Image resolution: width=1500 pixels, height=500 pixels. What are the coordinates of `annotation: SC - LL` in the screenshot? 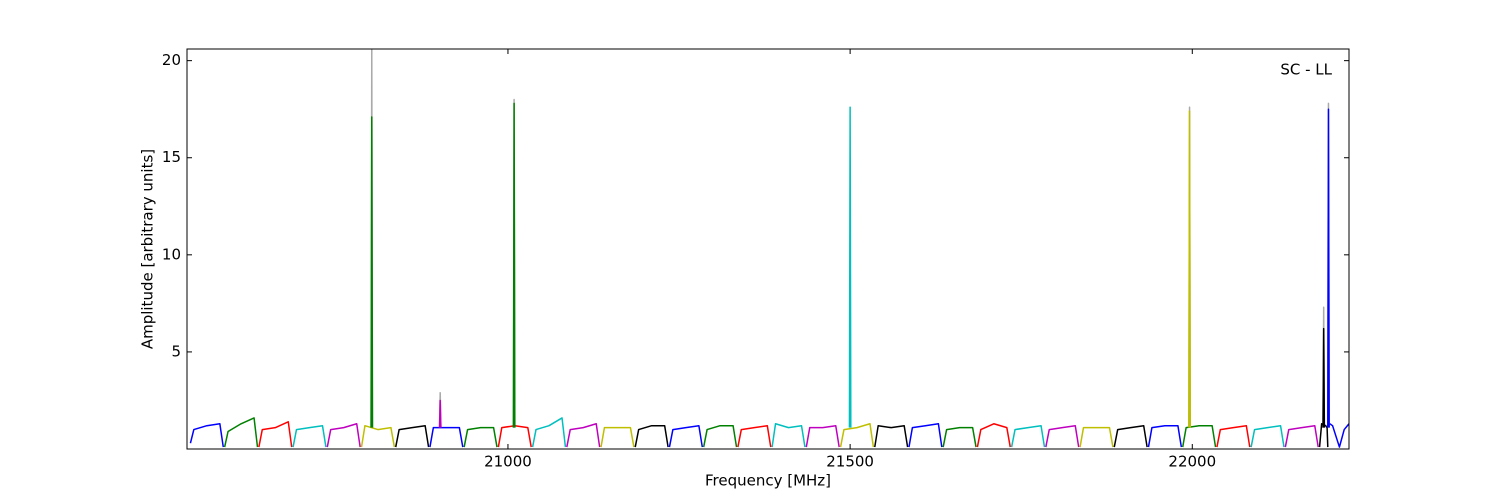 It's located at (1306, 70).